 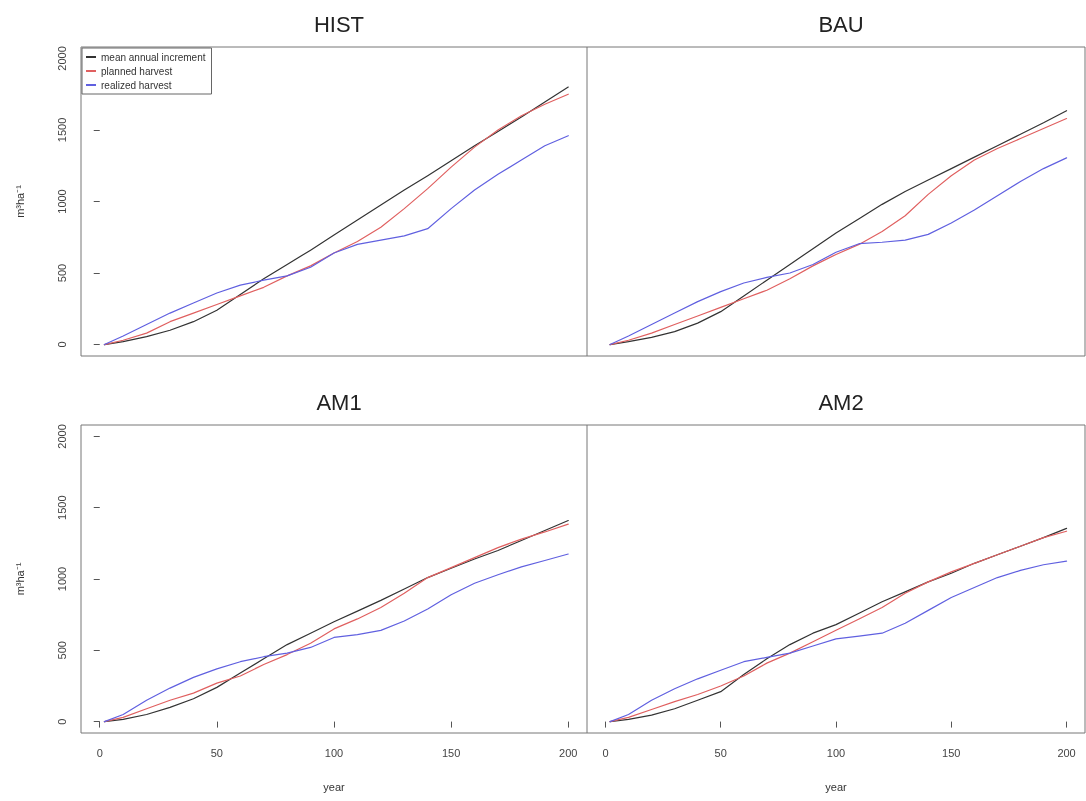 What do you see at coordinates (137, 71) in the screenshot?
I see `legend-label: planned harvest` at bounding box center [137, 71].